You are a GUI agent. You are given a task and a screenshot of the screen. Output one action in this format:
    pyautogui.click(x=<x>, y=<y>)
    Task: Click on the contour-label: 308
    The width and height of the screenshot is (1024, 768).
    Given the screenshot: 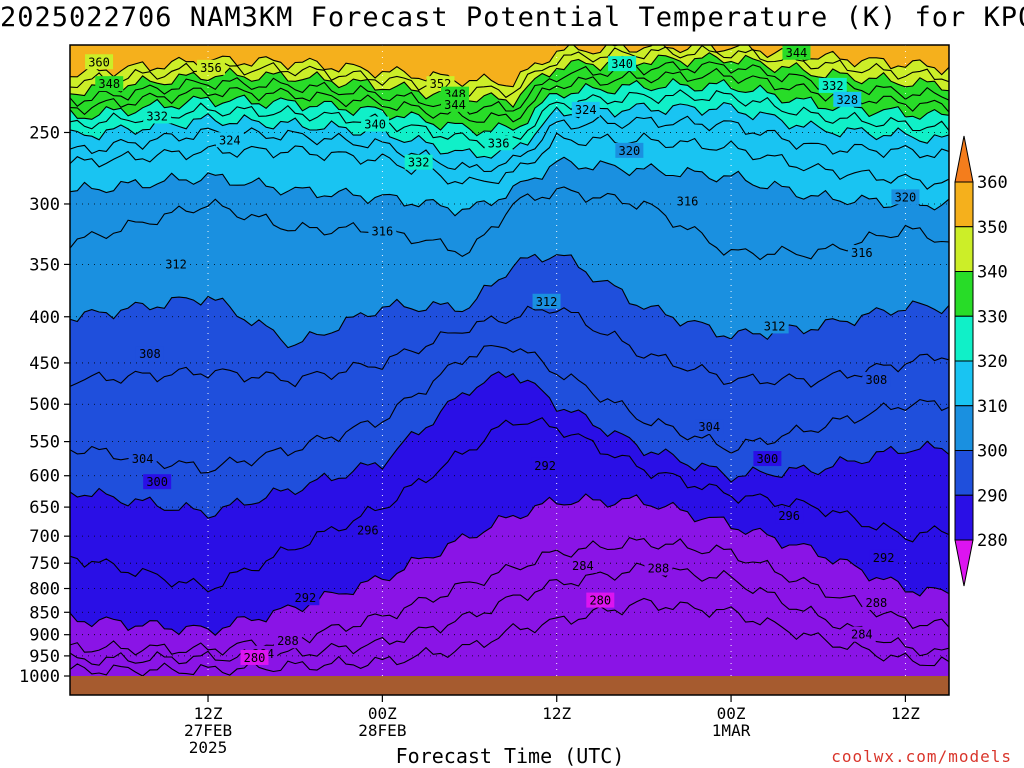 What is the action you would take?
    pyautogui.click(x=150, y=354)
    